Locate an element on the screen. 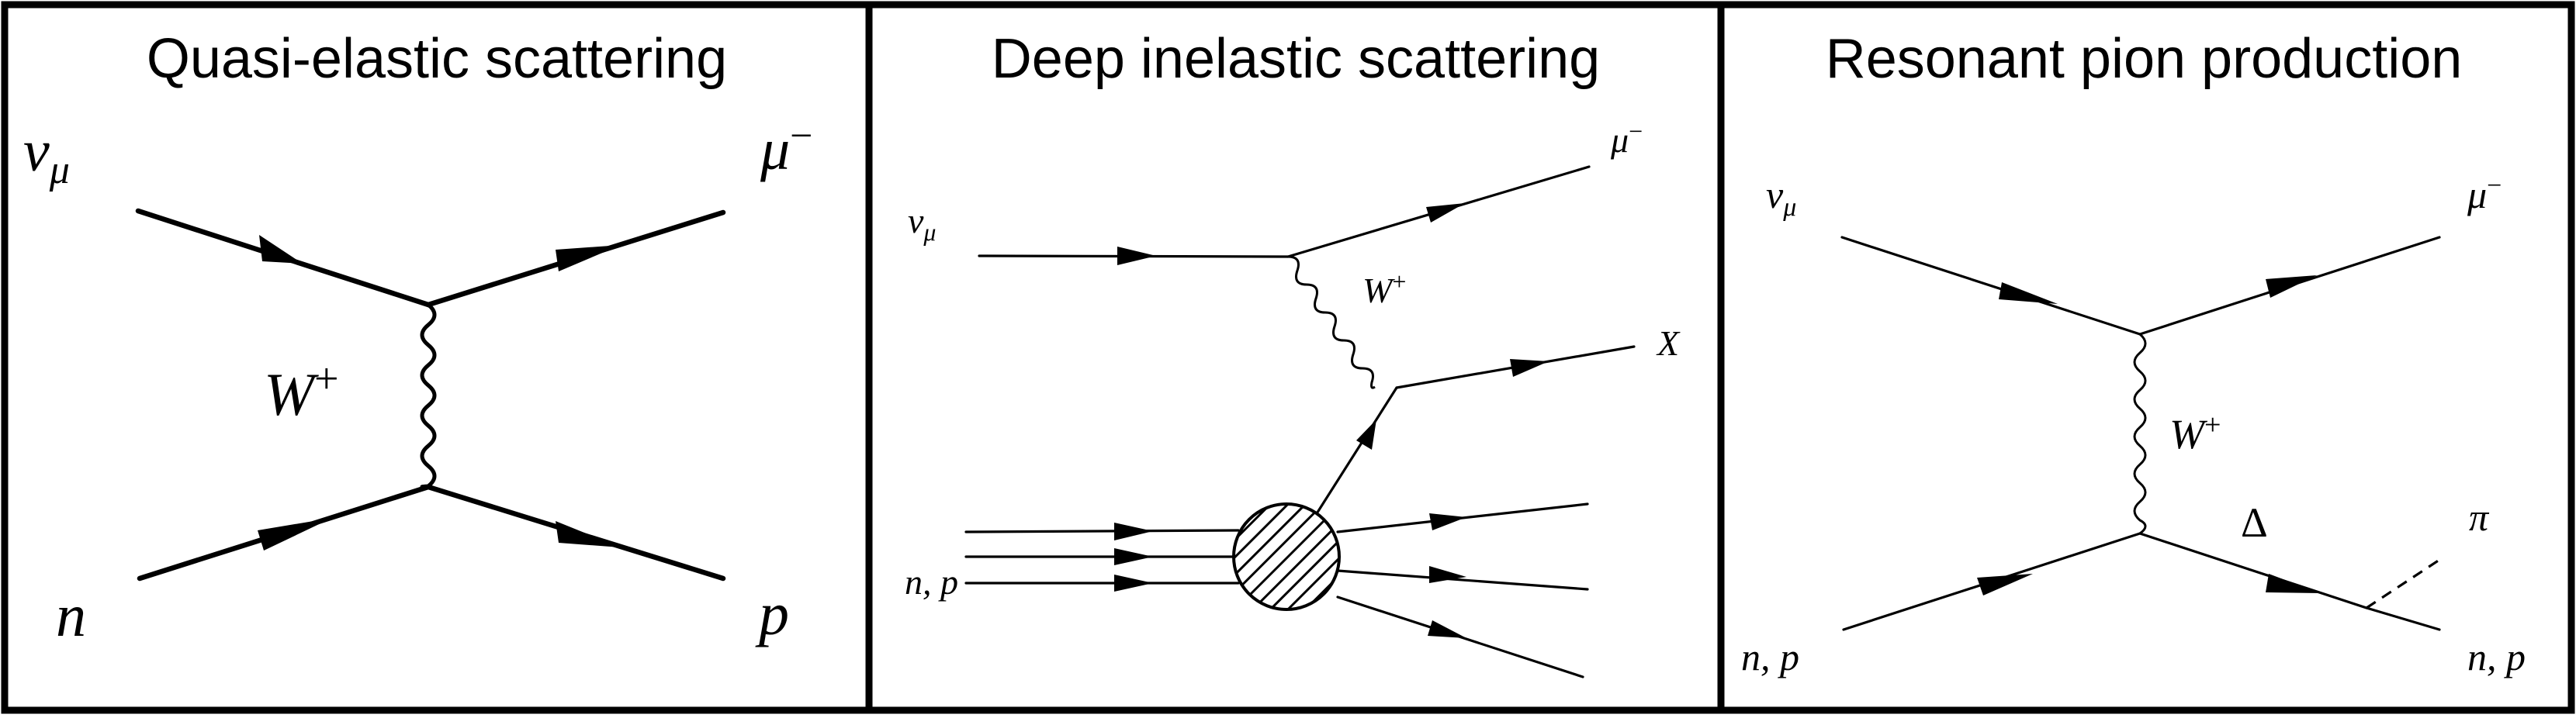  label-incoming-nucleon: n, p is located at coordinates (1770, 657).